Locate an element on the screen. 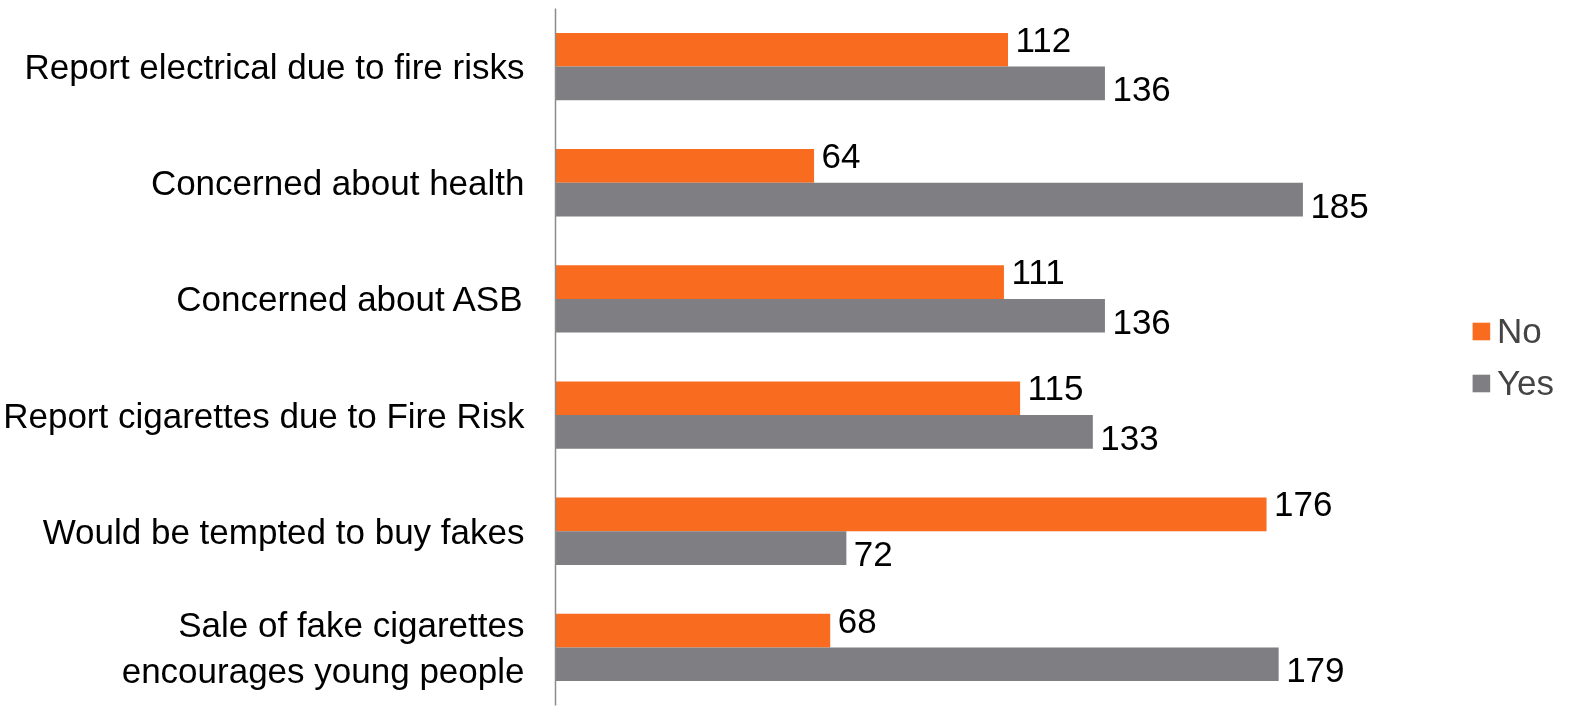  y-tick-label: Would be tempted to buy fakes is located at coordinates (283, 531).